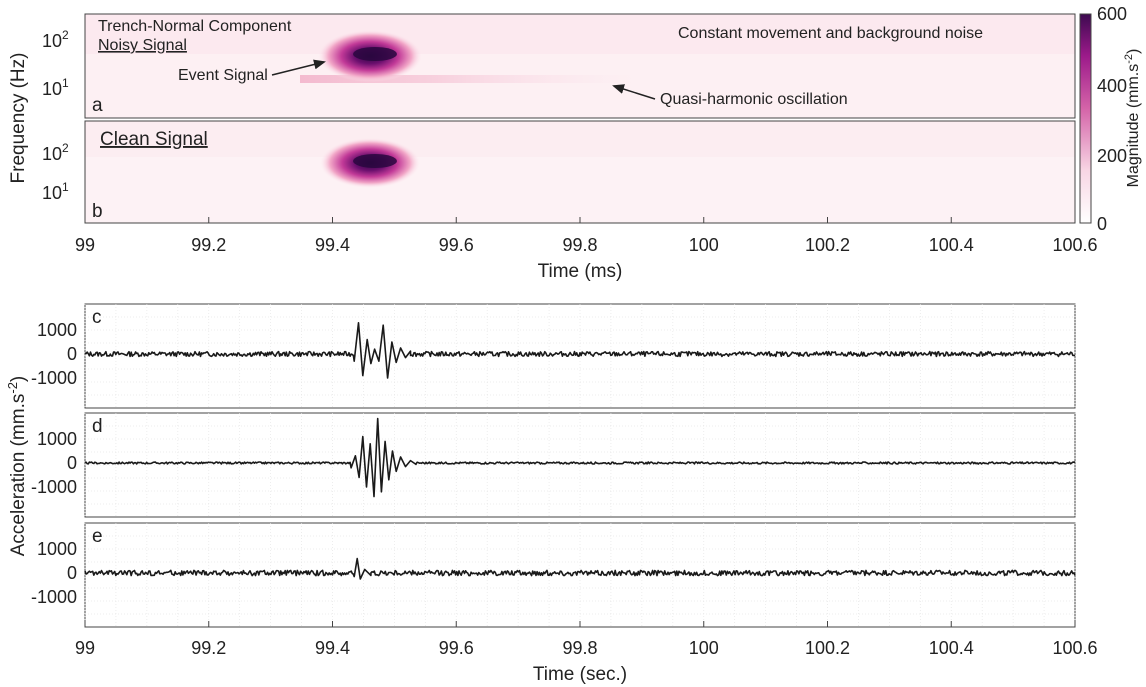  What do you see at coordinates (55, 152) in the screenshot?
I see `y-tick-b-100: 10²` at bounding box center [55, 152].